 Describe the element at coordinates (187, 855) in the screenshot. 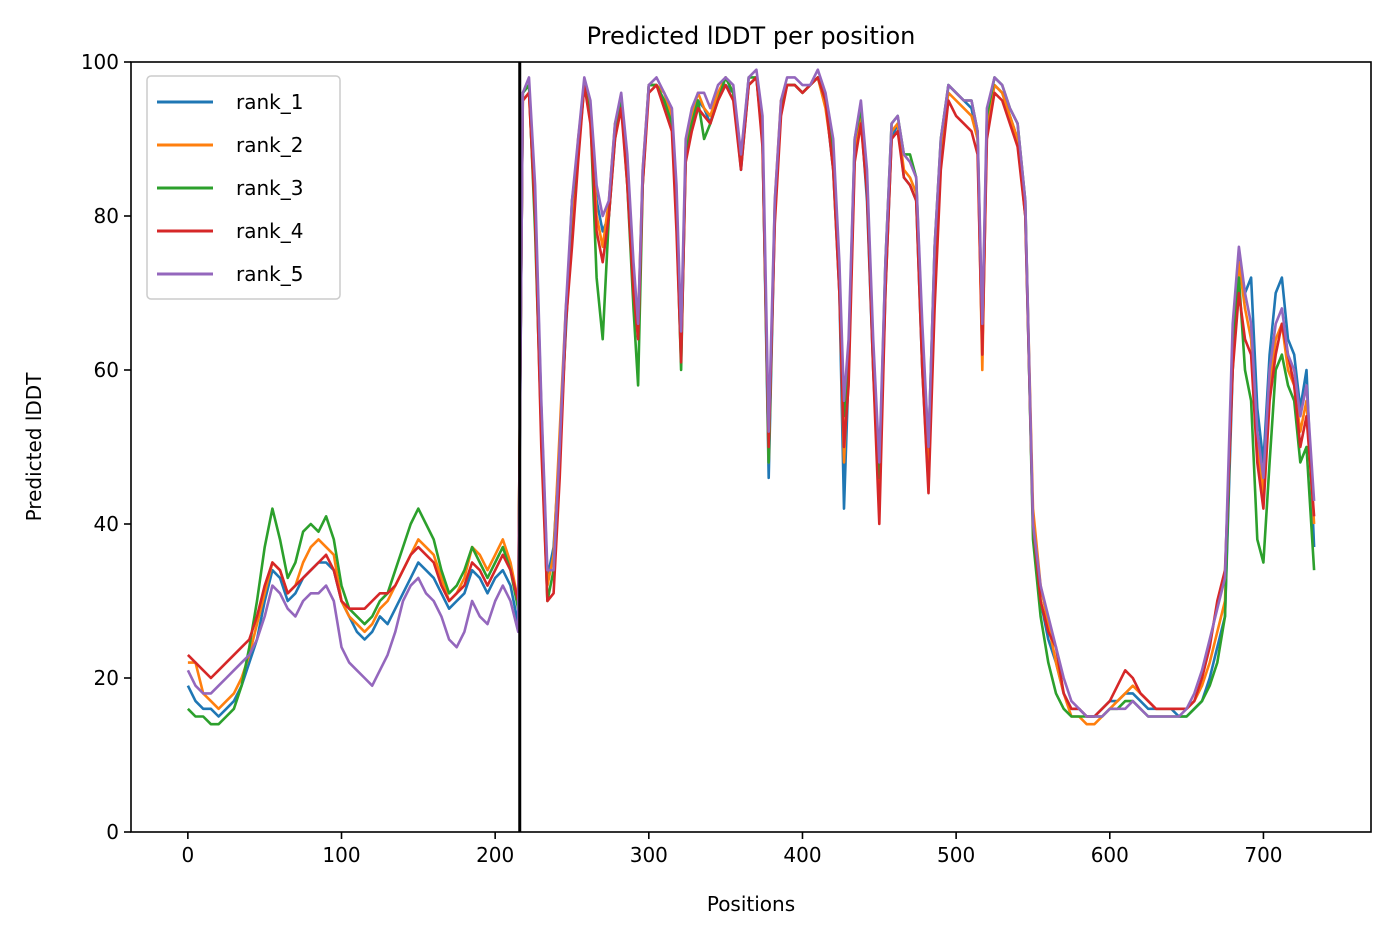

I see `x-tick-label: 0` at that location.